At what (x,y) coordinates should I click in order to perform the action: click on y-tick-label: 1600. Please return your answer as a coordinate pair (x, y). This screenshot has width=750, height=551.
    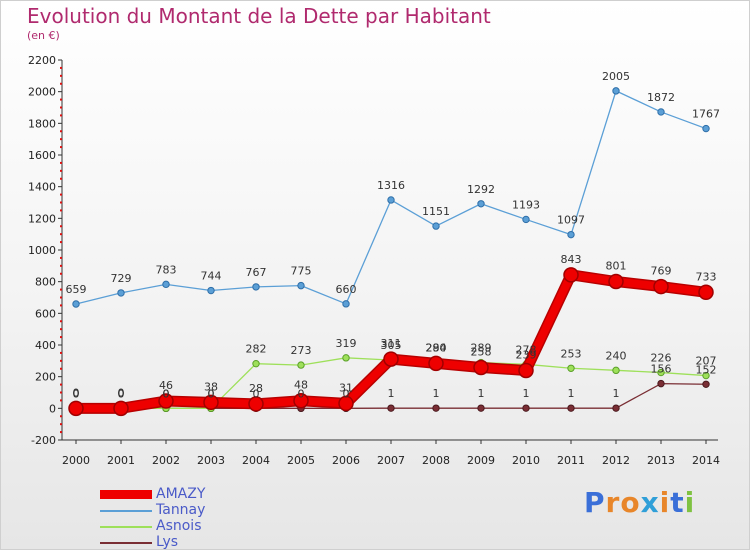
    Looking at the image, I should click on (42, 155).